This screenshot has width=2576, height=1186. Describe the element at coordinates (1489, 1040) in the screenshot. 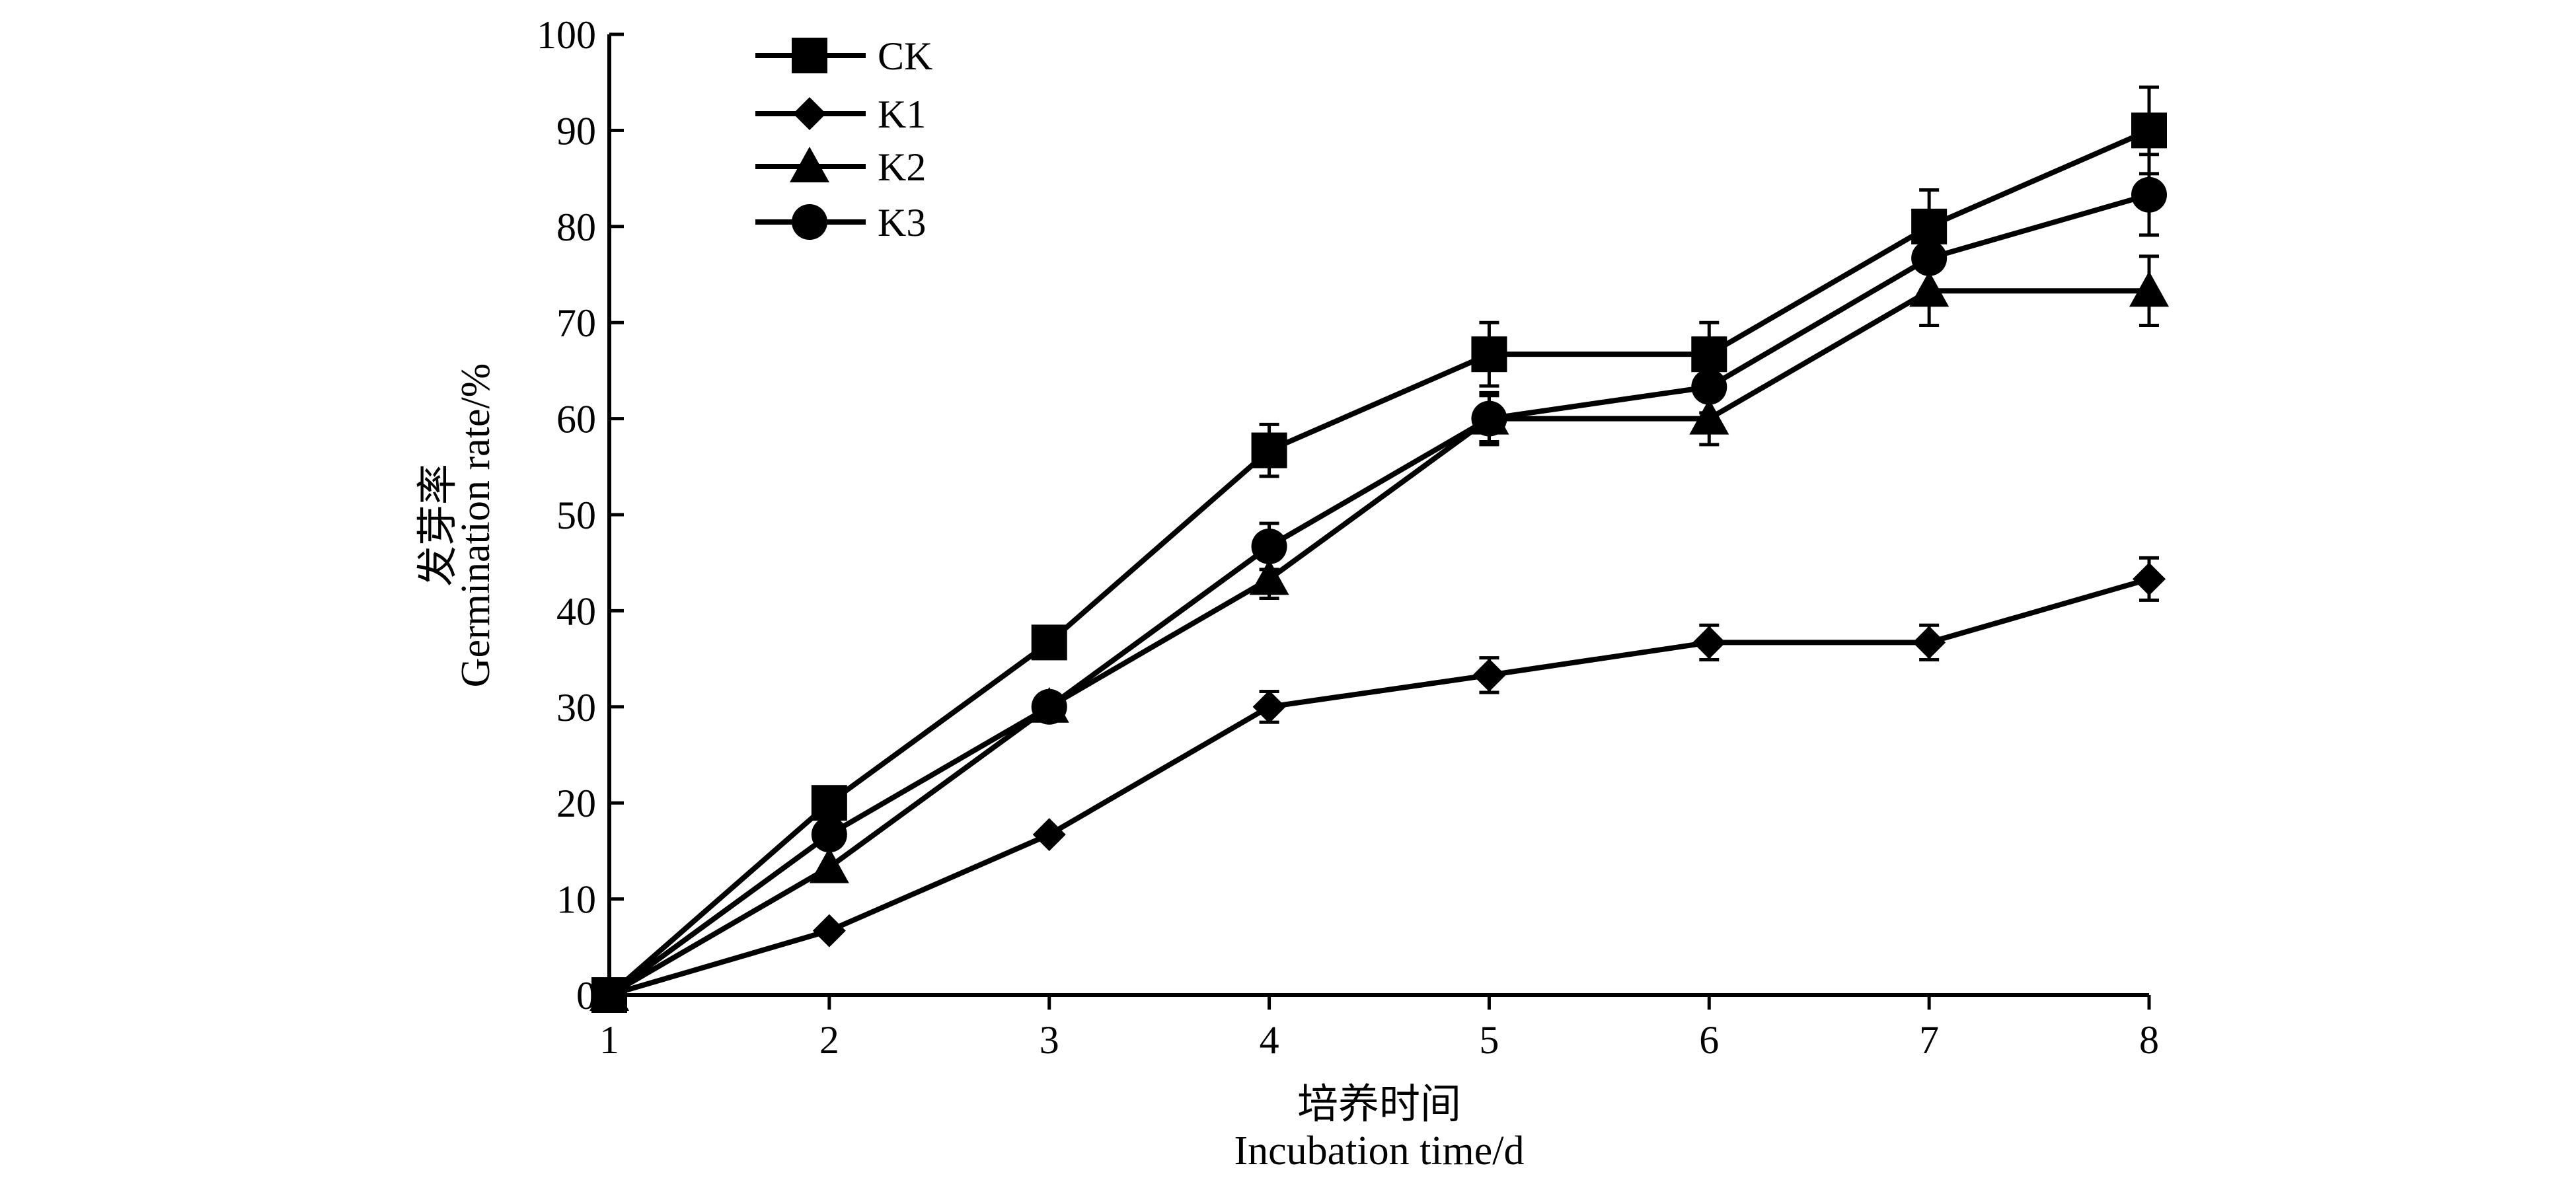

I see `x-tick-label: 5` at that location.